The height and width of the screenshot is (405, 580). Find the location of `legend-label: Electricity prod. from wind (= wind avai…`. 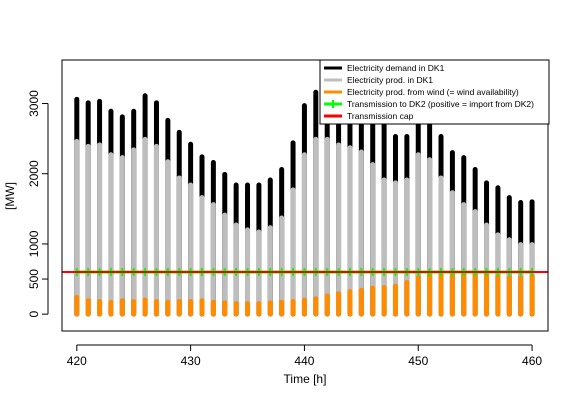

legend-label: Electricity prod. from wind (= wind avai… is located at coordinates (433, 92).